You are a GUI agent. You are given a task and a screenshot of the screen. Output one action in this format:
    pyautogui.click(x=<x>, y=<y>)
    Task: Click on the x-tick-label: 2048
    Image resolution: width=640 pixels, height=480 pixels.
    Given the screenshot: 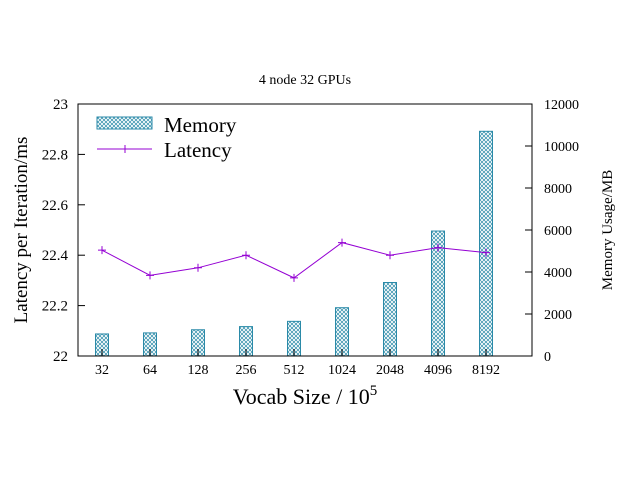 What is the action you would take?
    pyautogui.click(x=390, y=370)
    